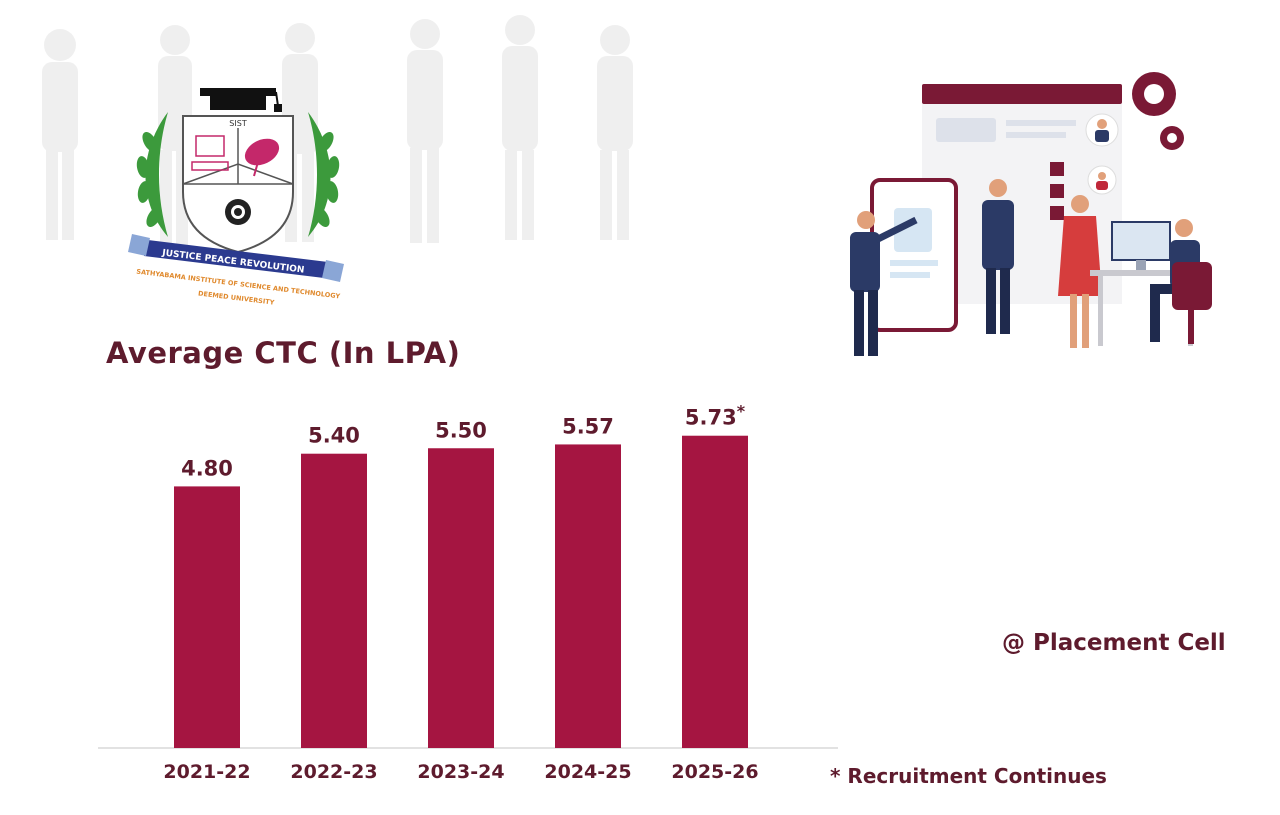 The image size is (1280, 815). I want to click on footnote-marker: *, so click(741, 411).